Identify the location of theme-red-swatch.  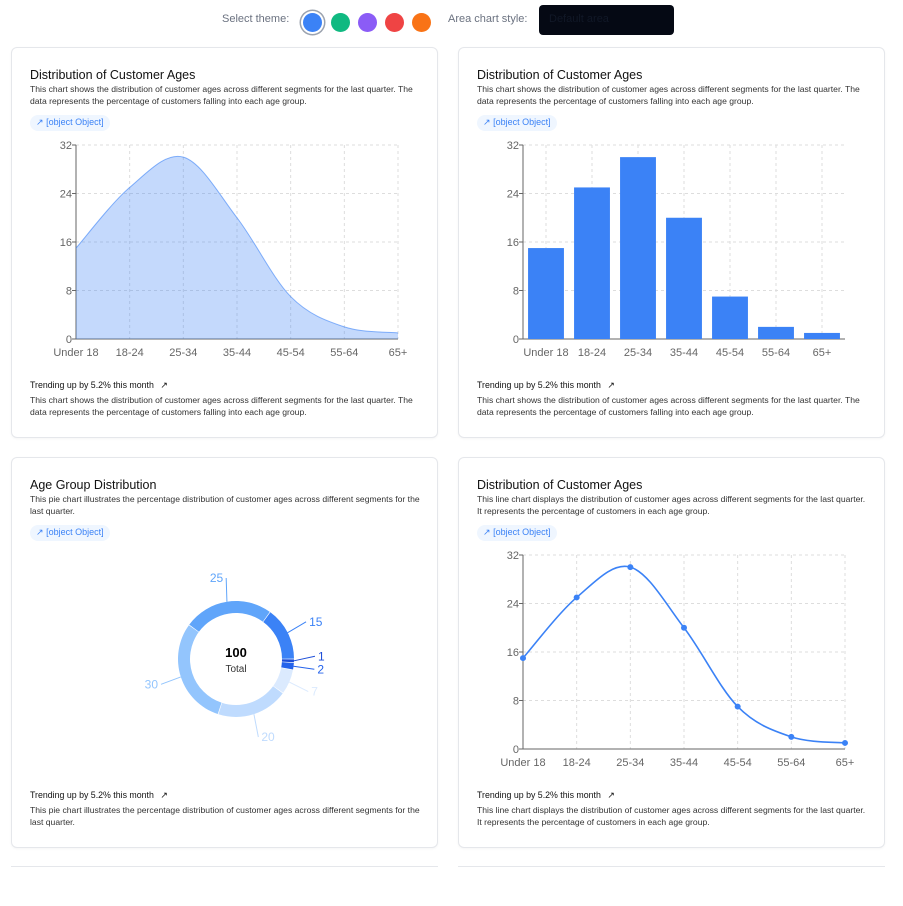
(394, 22).